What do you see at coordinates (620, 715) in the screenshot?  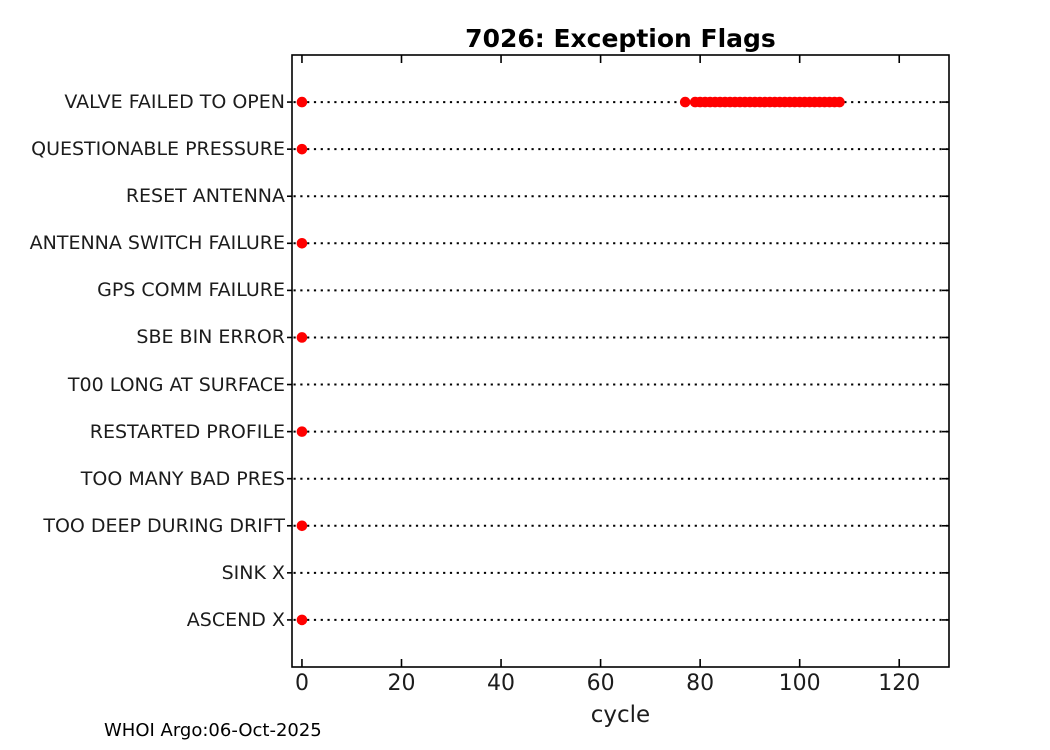 I see `x-axis-label: cycle` at bounding box center [620, 715].